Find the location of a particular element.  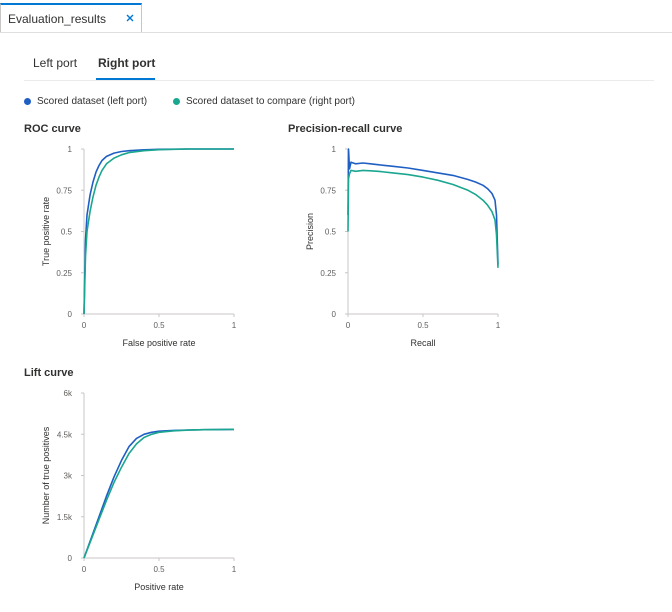

roc-chart-title: ROC curve is located at coordinates (52, 129).